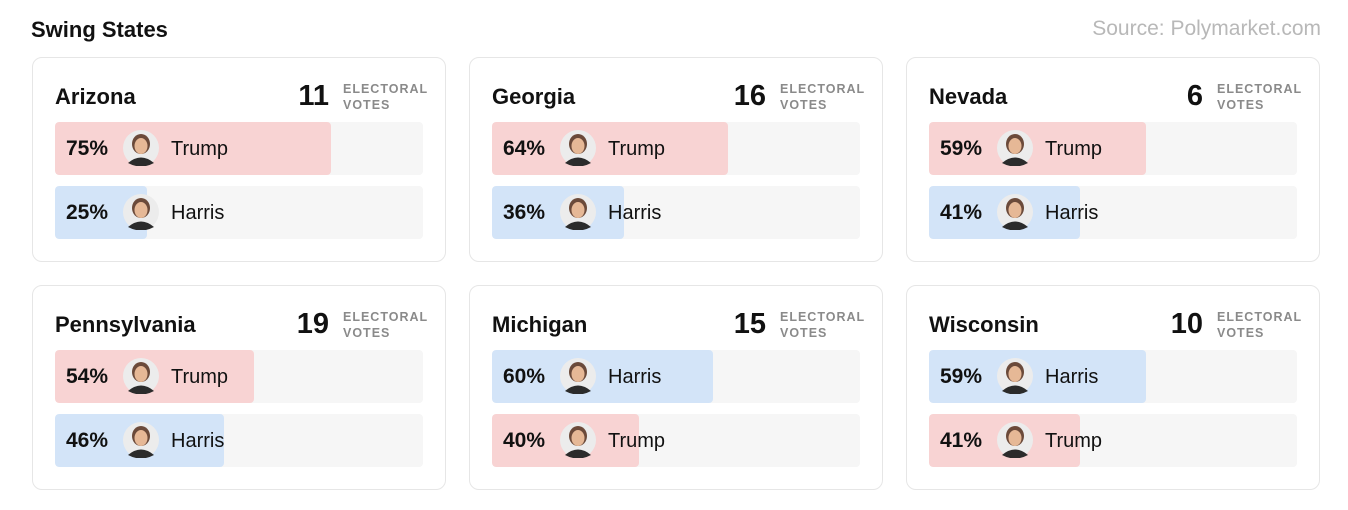 Image resolution: width=1348 pixels, height=510 pixels. What do you see at coordinates (524, 440) in the screenshot?
I see `percent-label: 40%` at bounding box center [524, 440].